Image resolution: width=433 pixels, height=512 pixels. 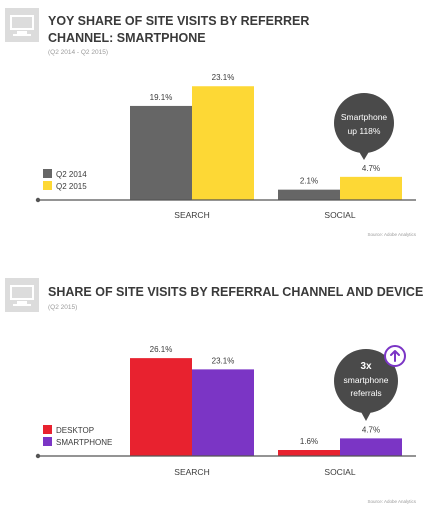 I want to click on chart-1-title-line-1: YOY SHARE OF SITE VISITS BY REFERRER, so click(x=178, y=21).